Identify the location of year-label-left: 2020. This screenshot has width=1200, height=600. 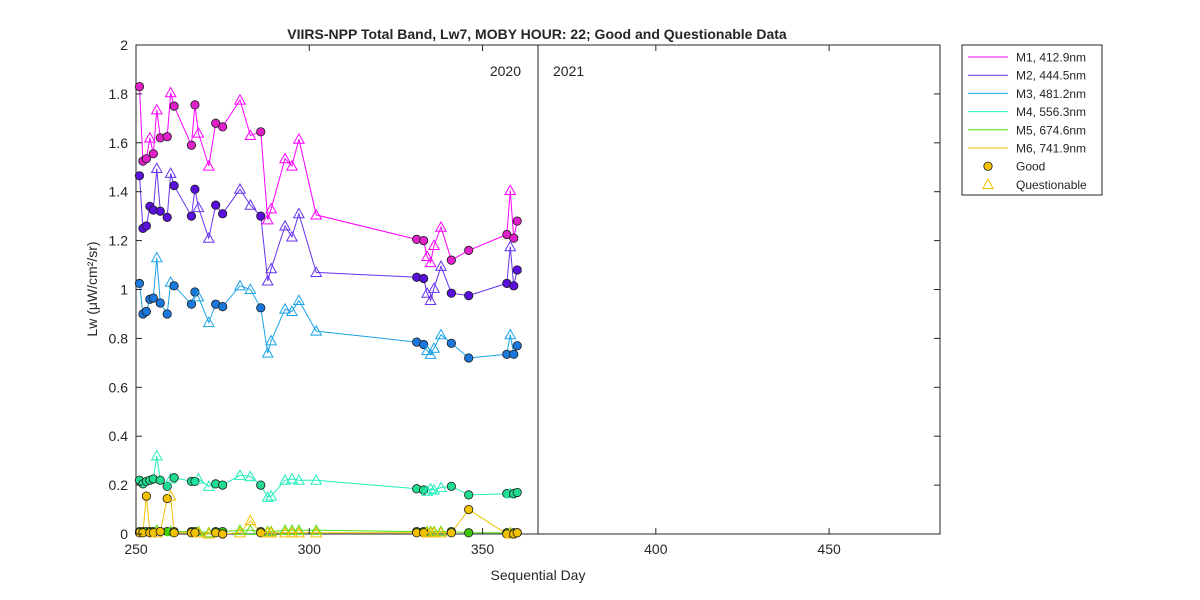
(505, 71).